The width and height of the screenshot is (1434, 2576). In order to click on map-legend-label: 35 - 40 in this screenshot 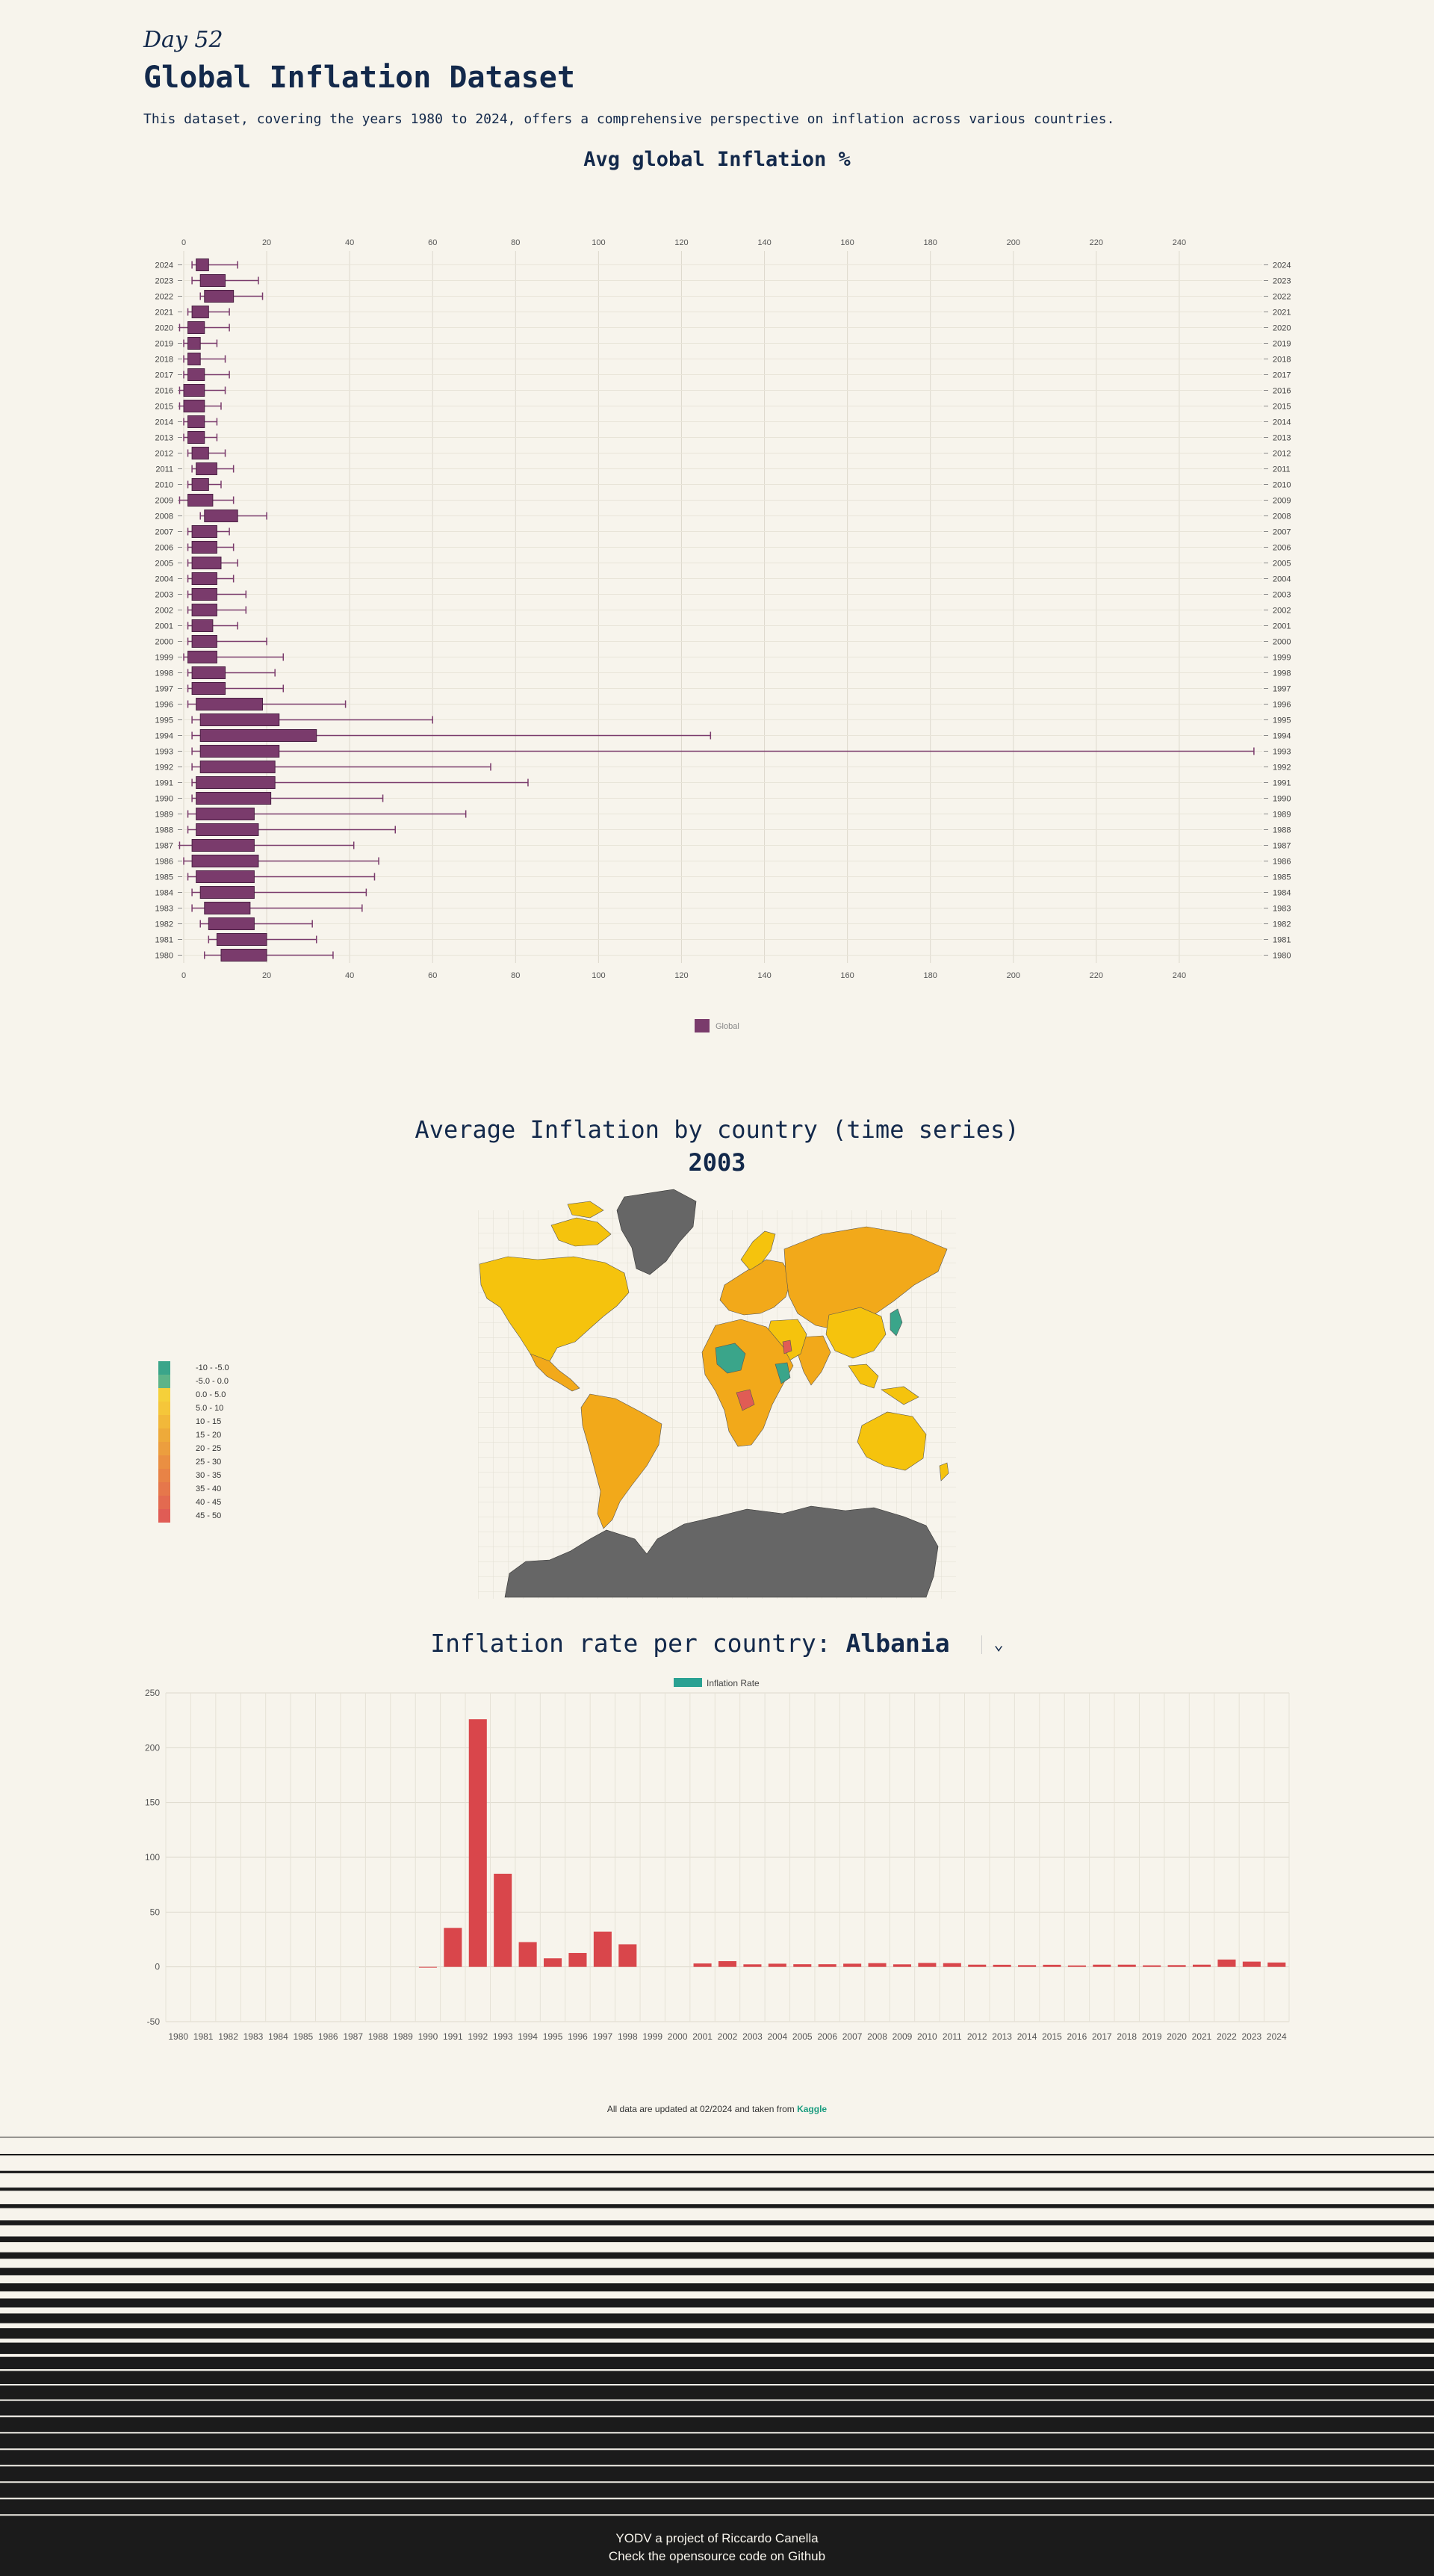, I will do `click(209, 1488)`.